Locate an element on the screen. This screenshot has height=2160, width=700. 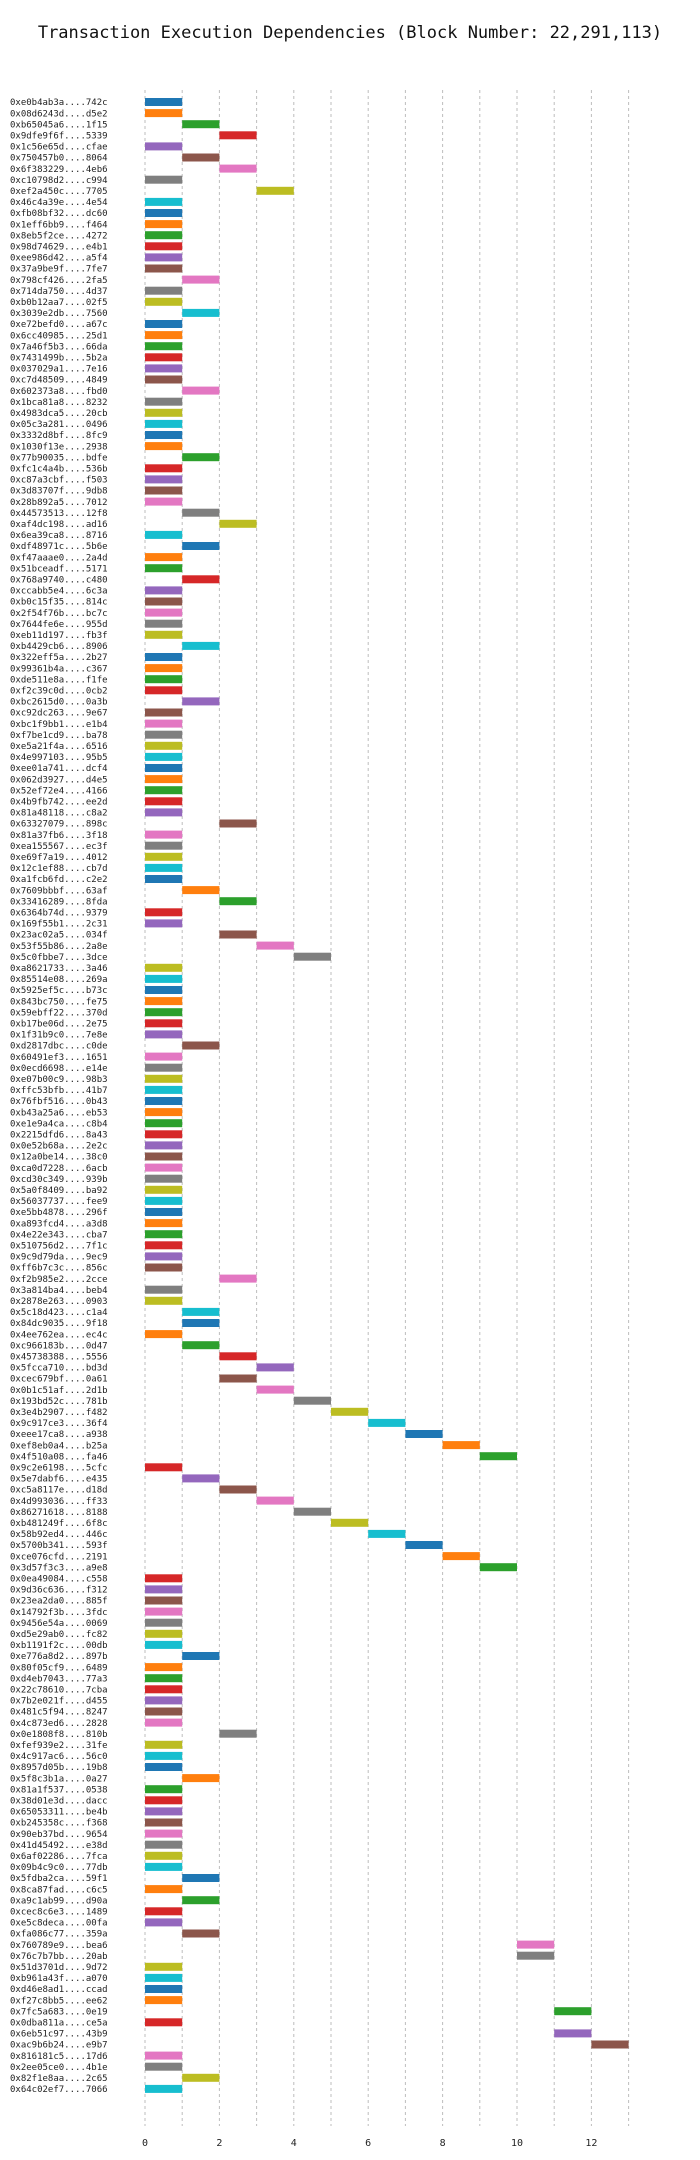
transaction-hash-label: 0xb43a25a6....eb53 is located at coordinates (59, 1113).